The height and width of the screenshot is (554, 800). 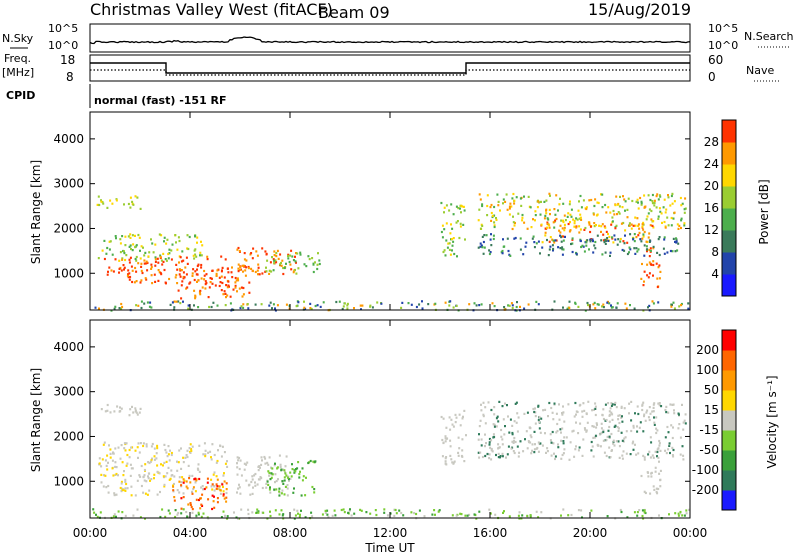 What do you see at coordinates (711, 186) in the screenshot?
I see `colorbar-label: 20` at bounding box center [711, 186].